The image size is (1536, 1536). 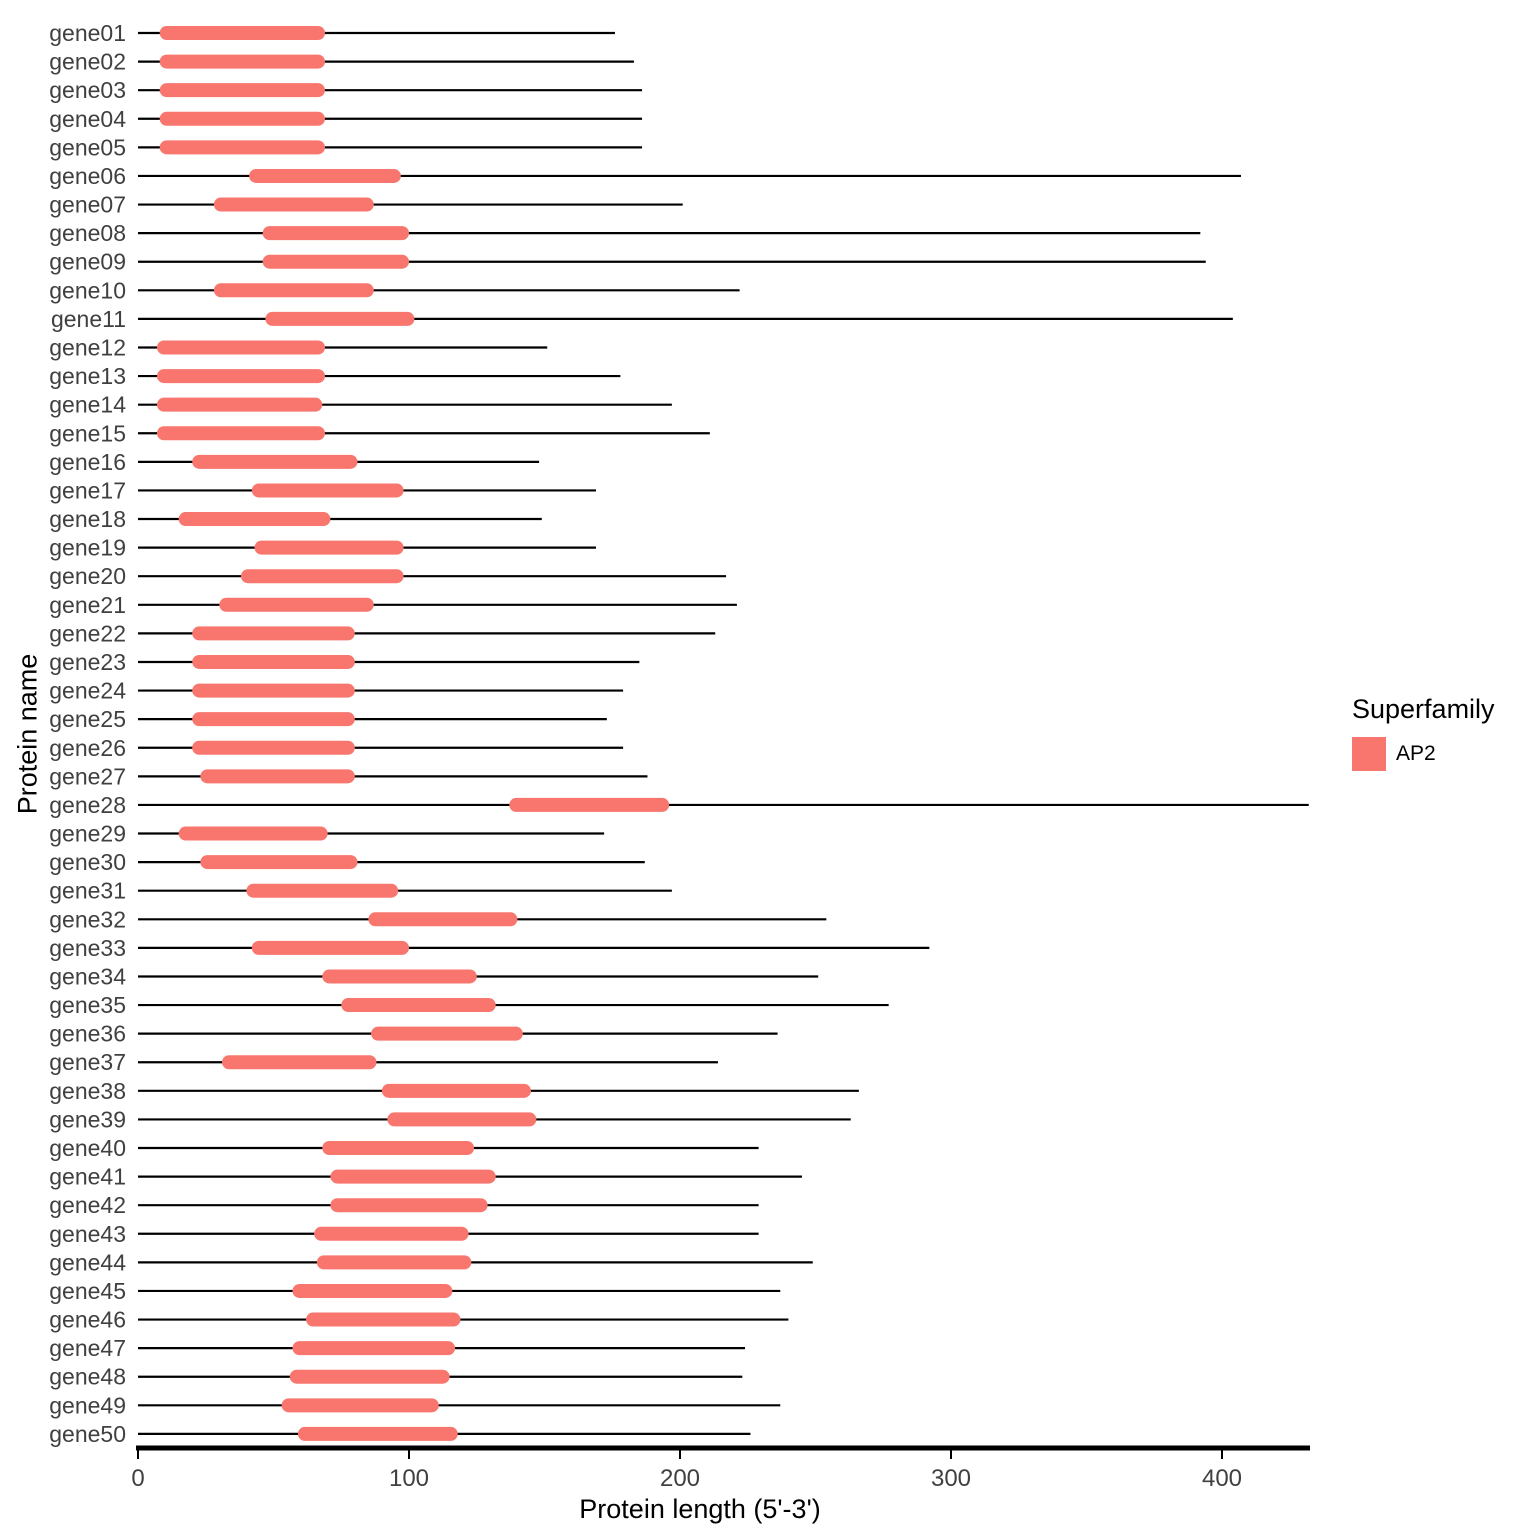 What do you see at coordinates (87, 90) in the screenshot?
I see `gene-label: gene03` at bounding box center [87, 90].